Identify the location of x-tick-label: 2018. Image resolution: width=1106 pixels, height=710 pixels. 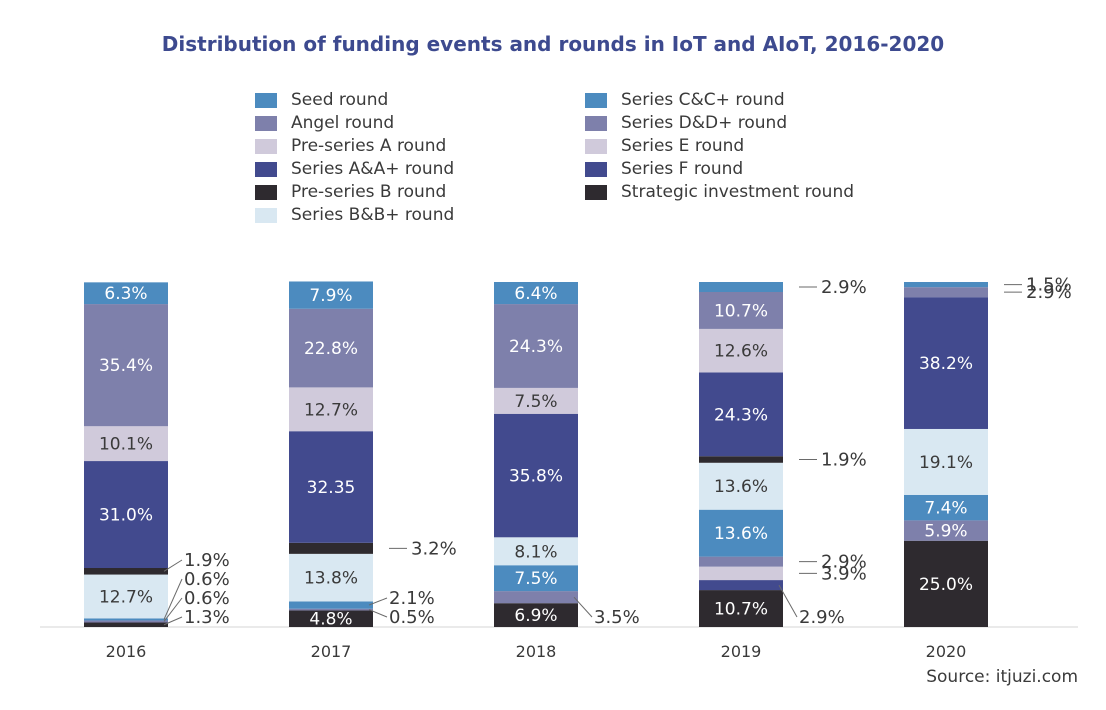
(536, 651).